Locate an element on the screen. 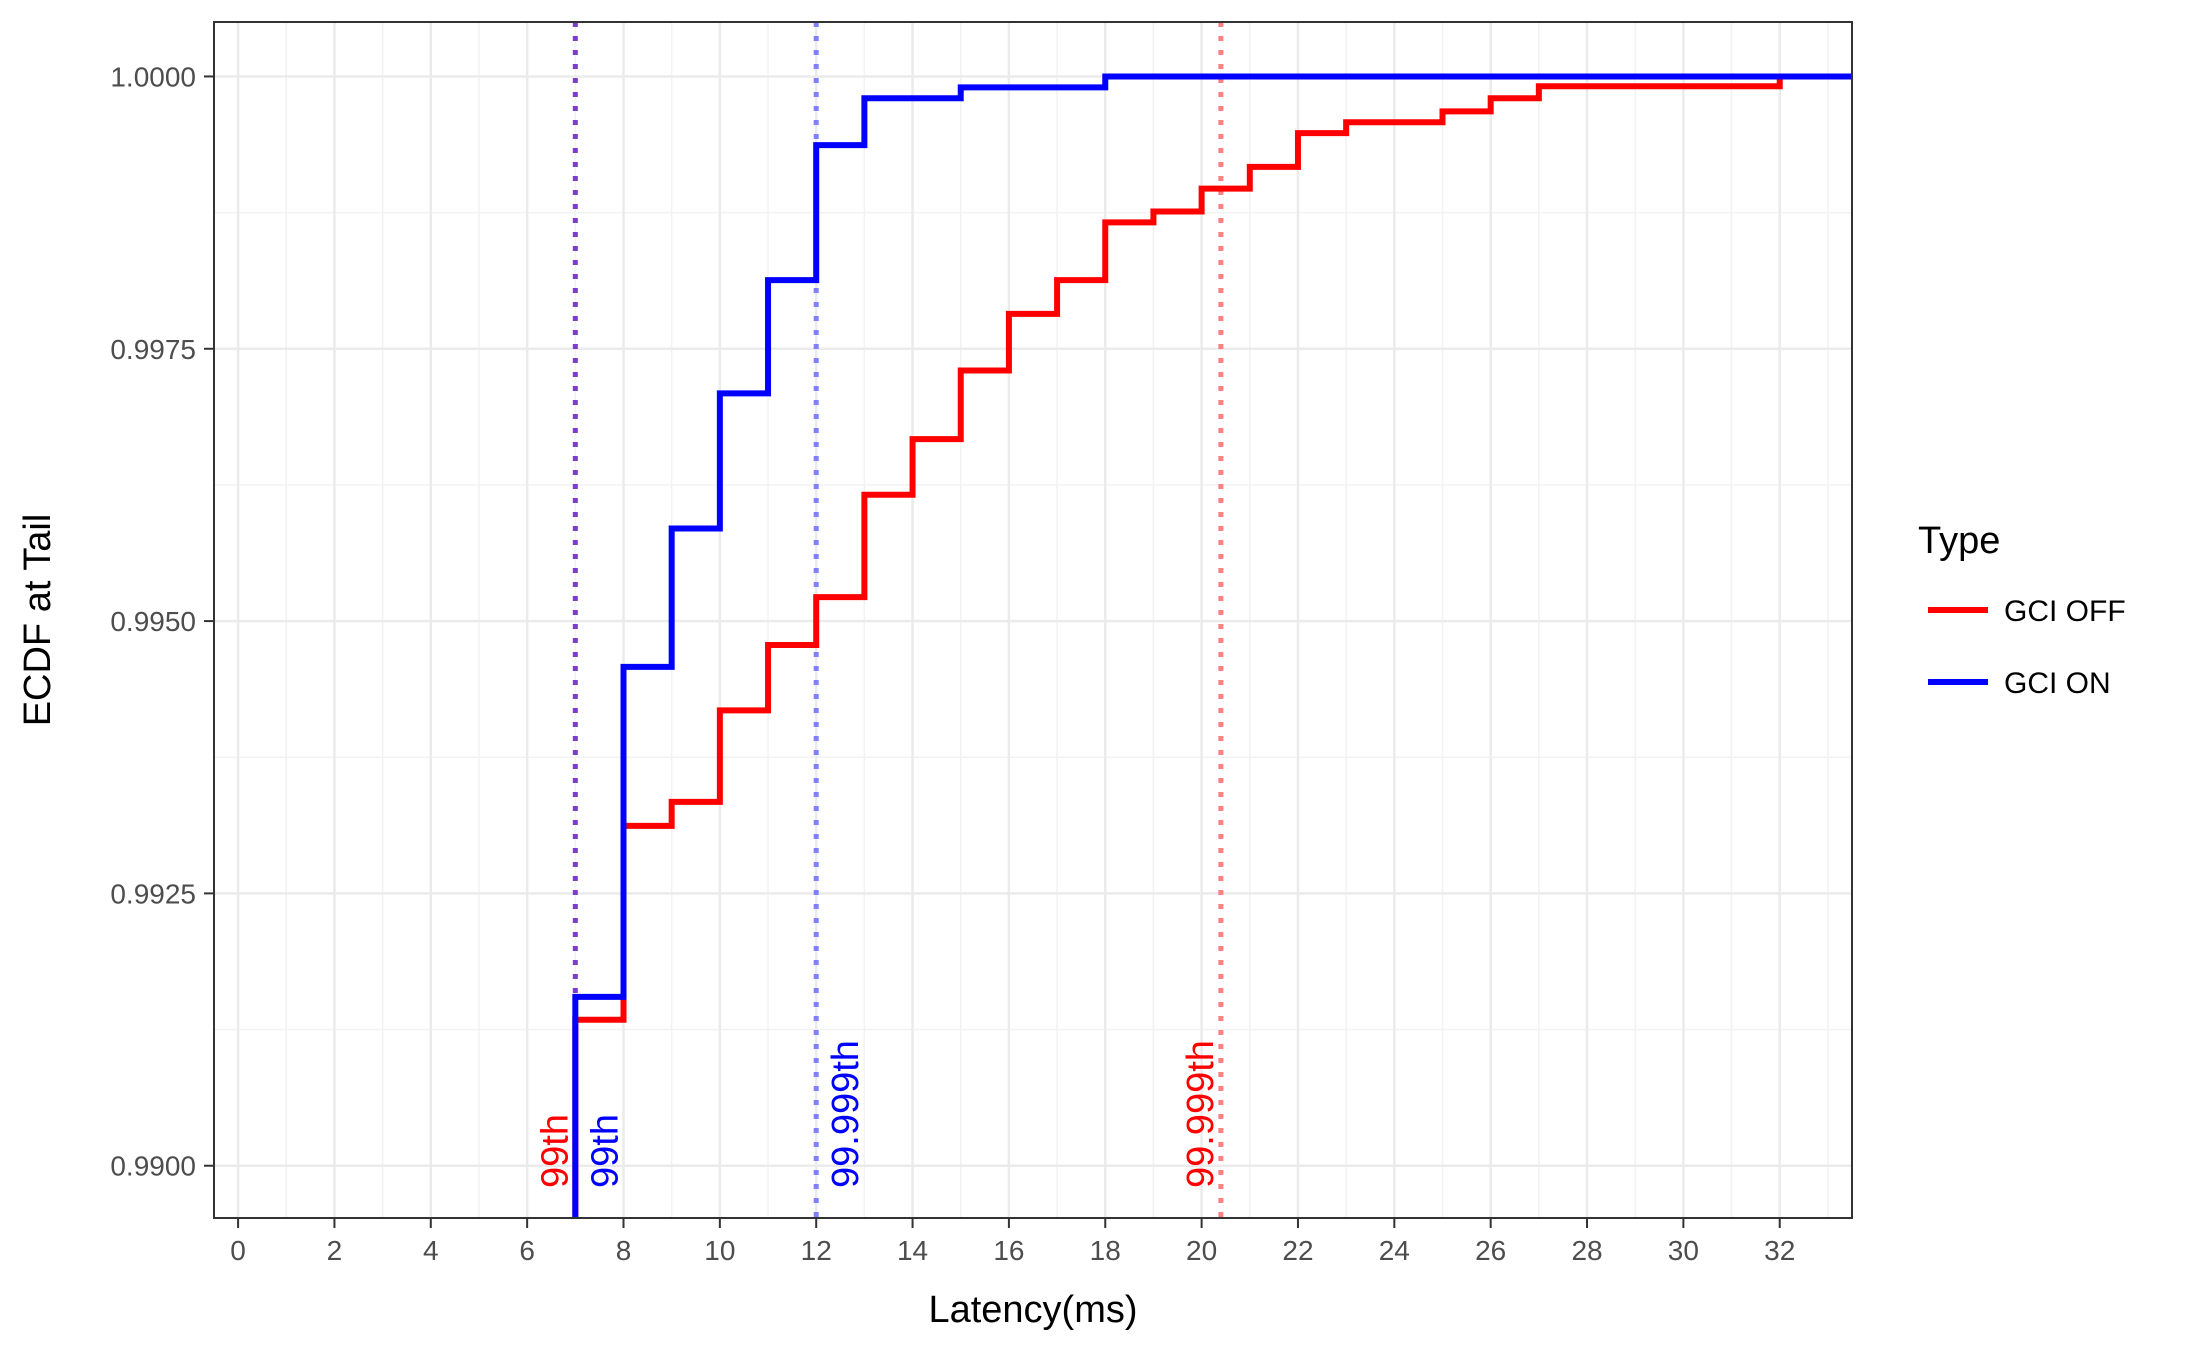 The width and height of the screenshot is (2187, 1350). x-tick-label: 0 is located at coordinates (238, 1250).